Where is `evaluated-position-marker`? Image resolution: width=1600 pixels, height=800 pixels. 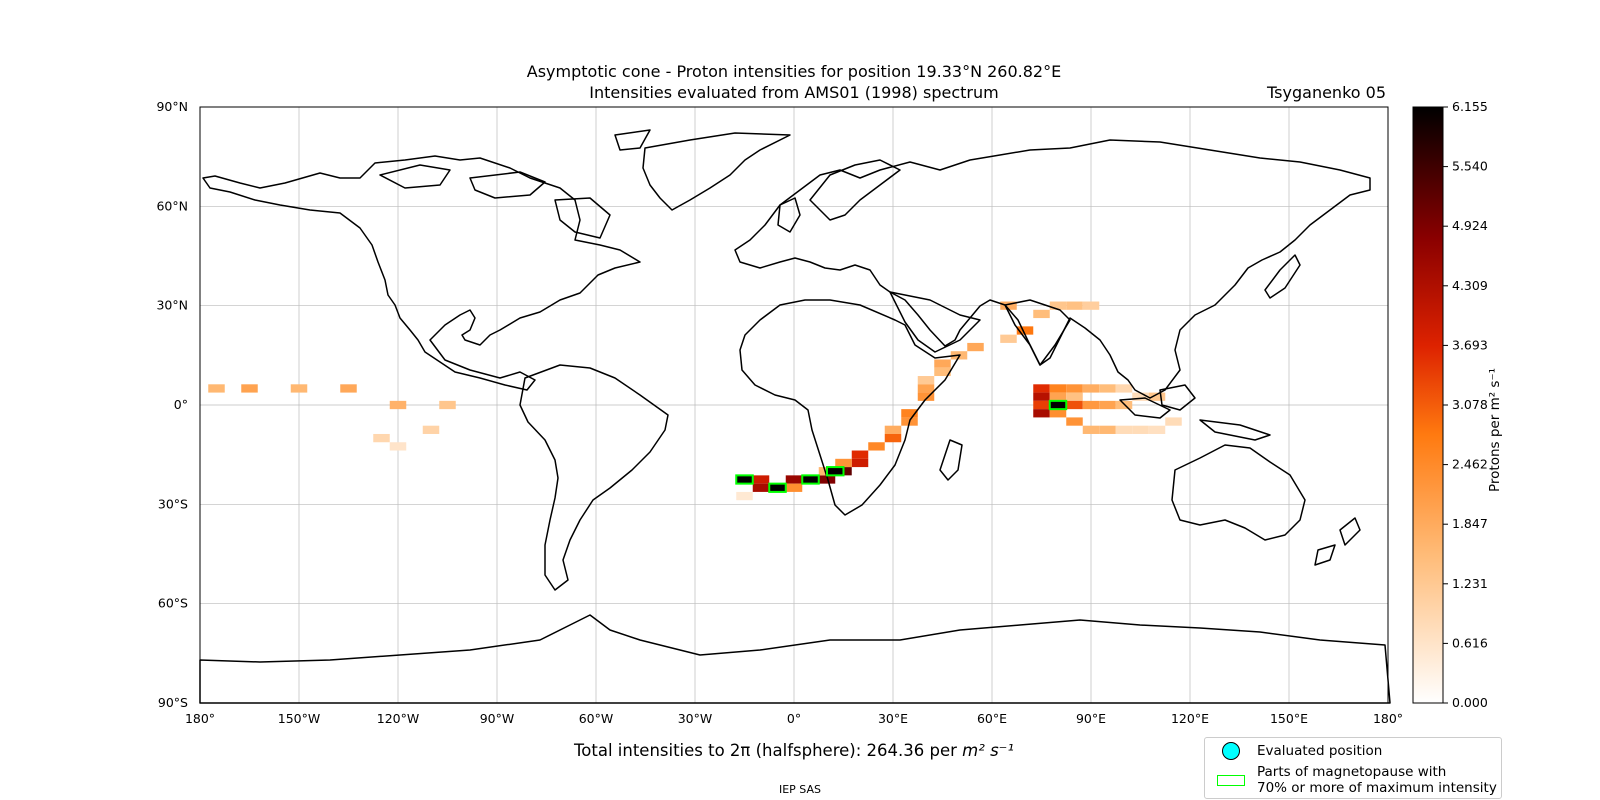 evaluated-position-marker is located at coordinates (1231, 751).